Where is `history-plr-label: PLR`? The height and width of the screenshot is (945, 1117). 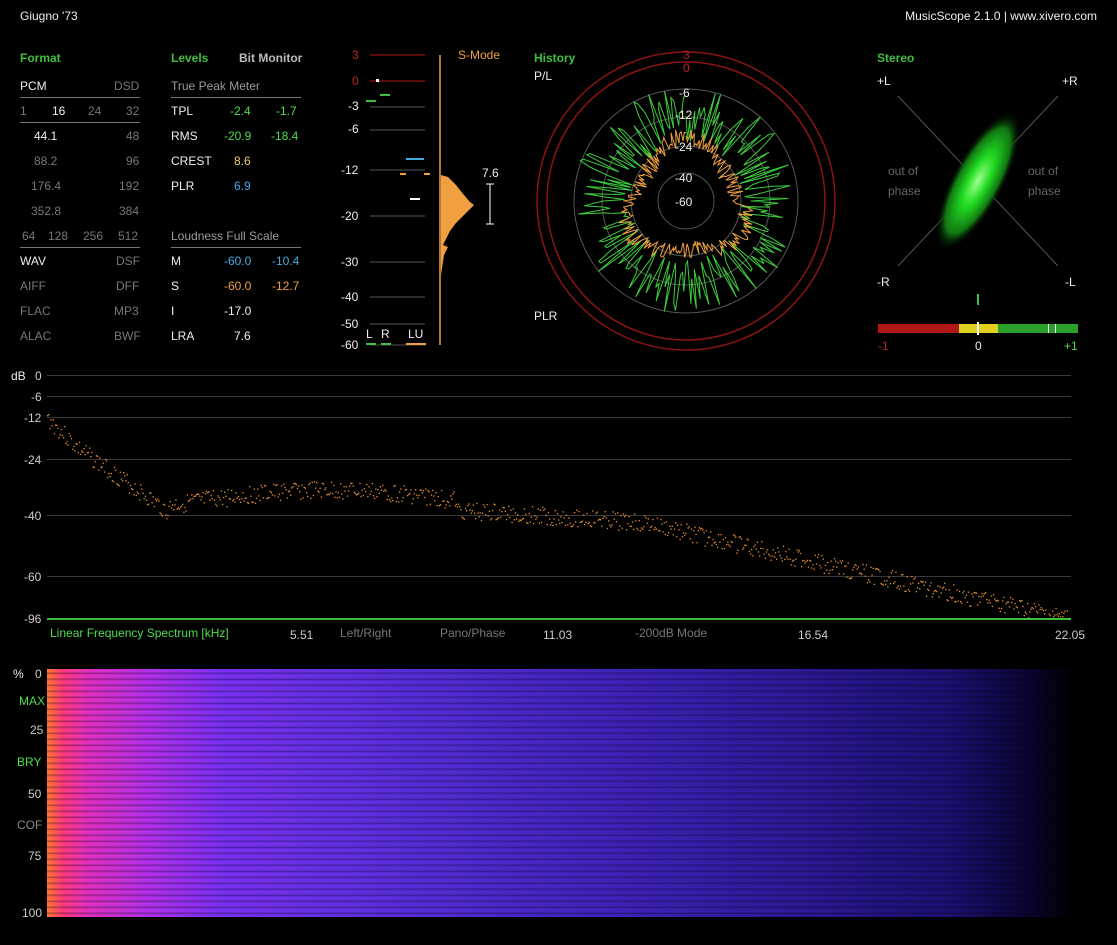
history-plr-label: PLR is located at coordinates (546, 316).